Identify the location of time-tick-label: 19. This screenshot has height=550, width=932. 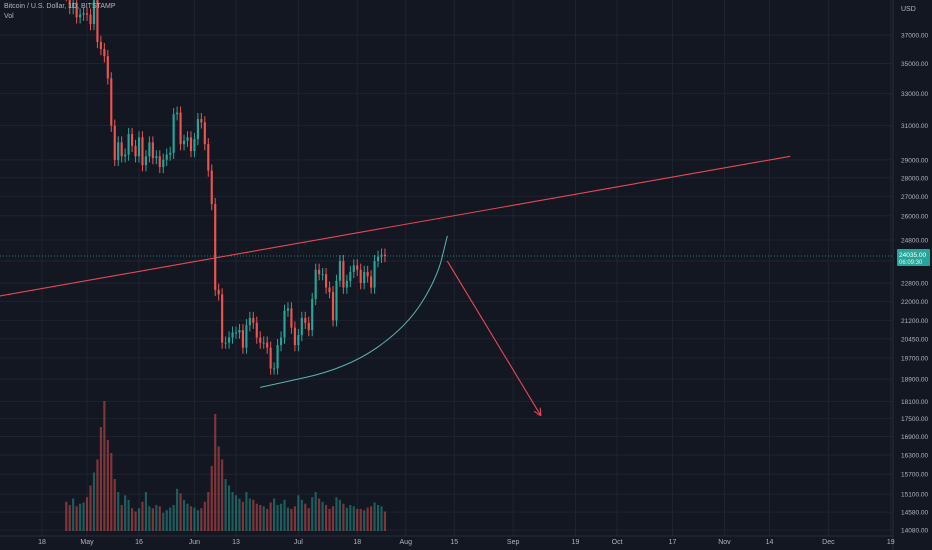
(891, 542).